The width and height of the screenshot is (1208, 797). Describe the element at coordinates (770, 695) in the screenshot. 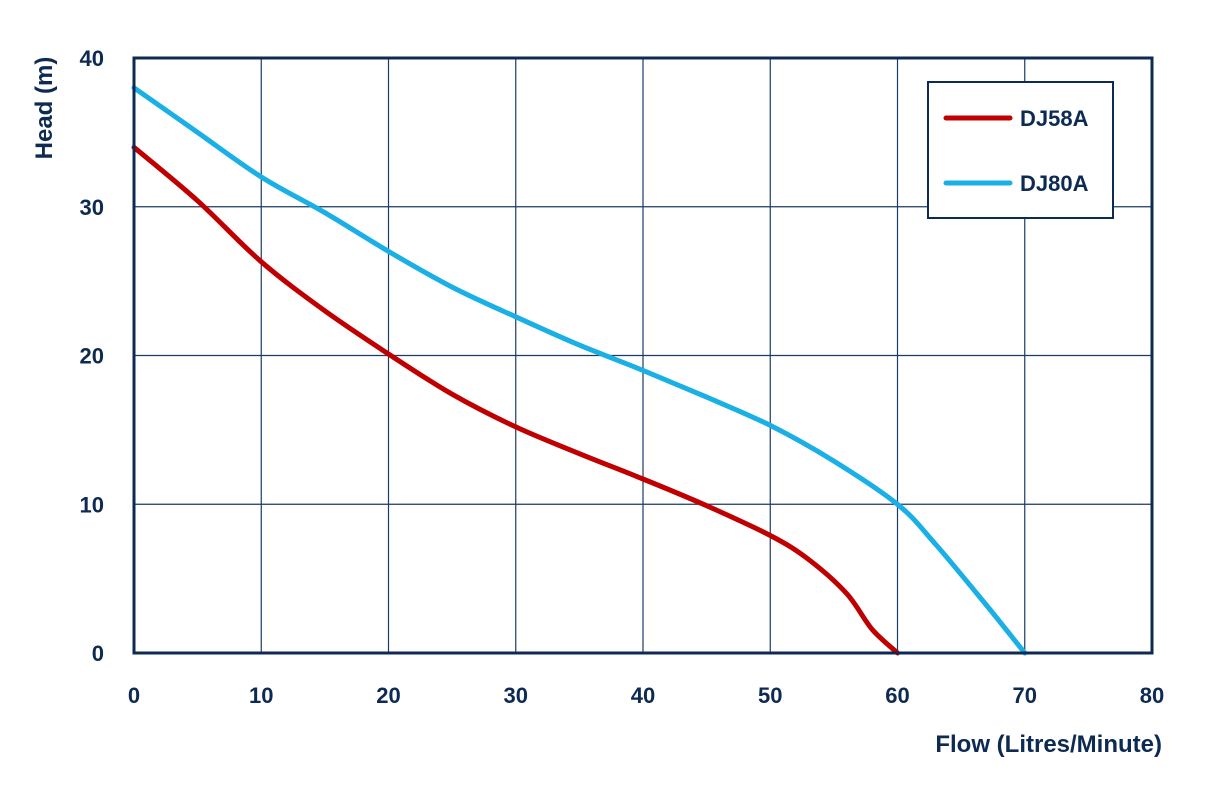

I see `x-tick-label: 50` at that location.